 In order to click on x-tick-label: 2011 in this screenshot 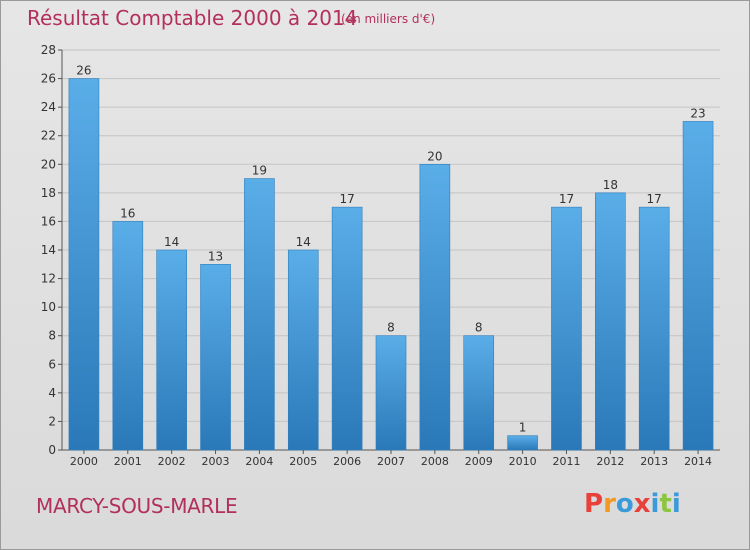, I will do `click(566, 461)`.